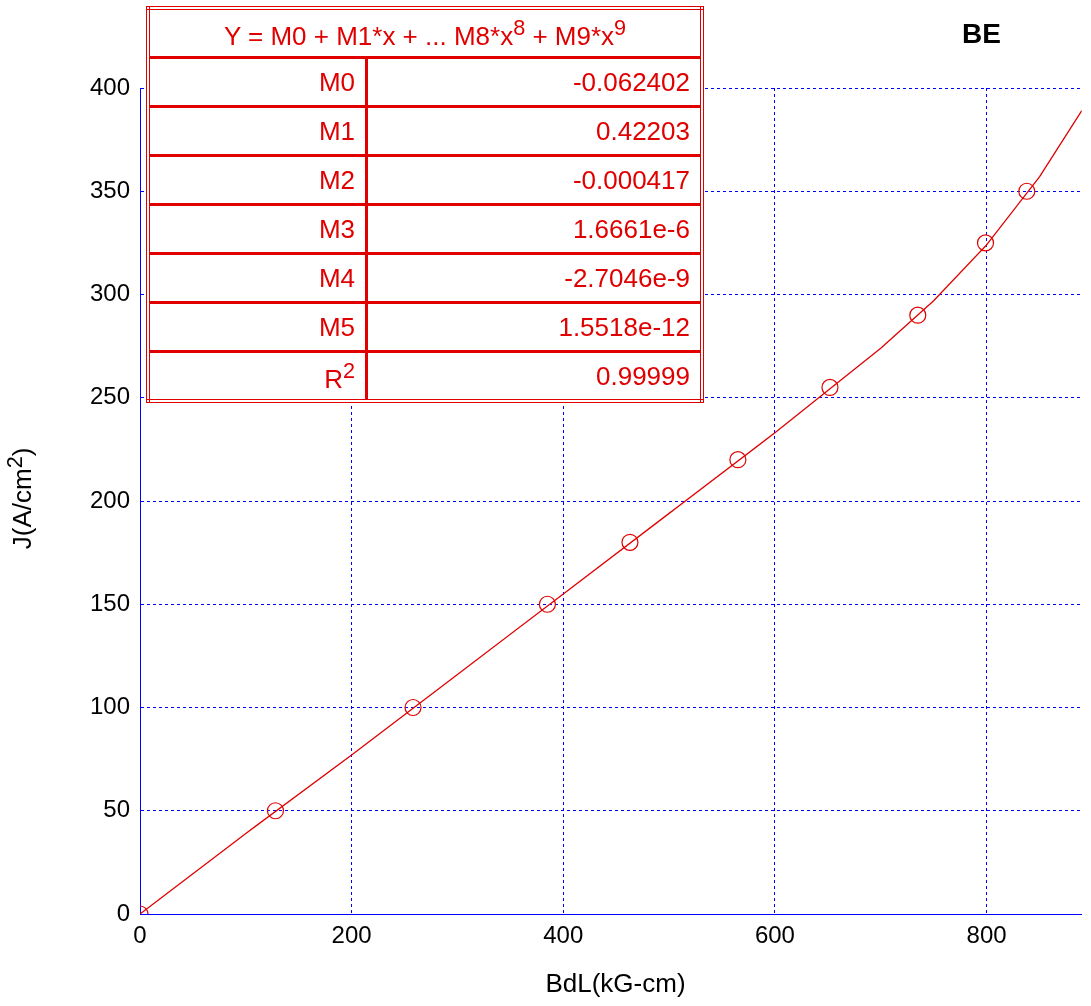 This screenshot has width=1091, height=1006. What do you see at coordinates (563, 935) in the screenshot?
I see `x-tick-label: 400` at bounding box center [563, 935].